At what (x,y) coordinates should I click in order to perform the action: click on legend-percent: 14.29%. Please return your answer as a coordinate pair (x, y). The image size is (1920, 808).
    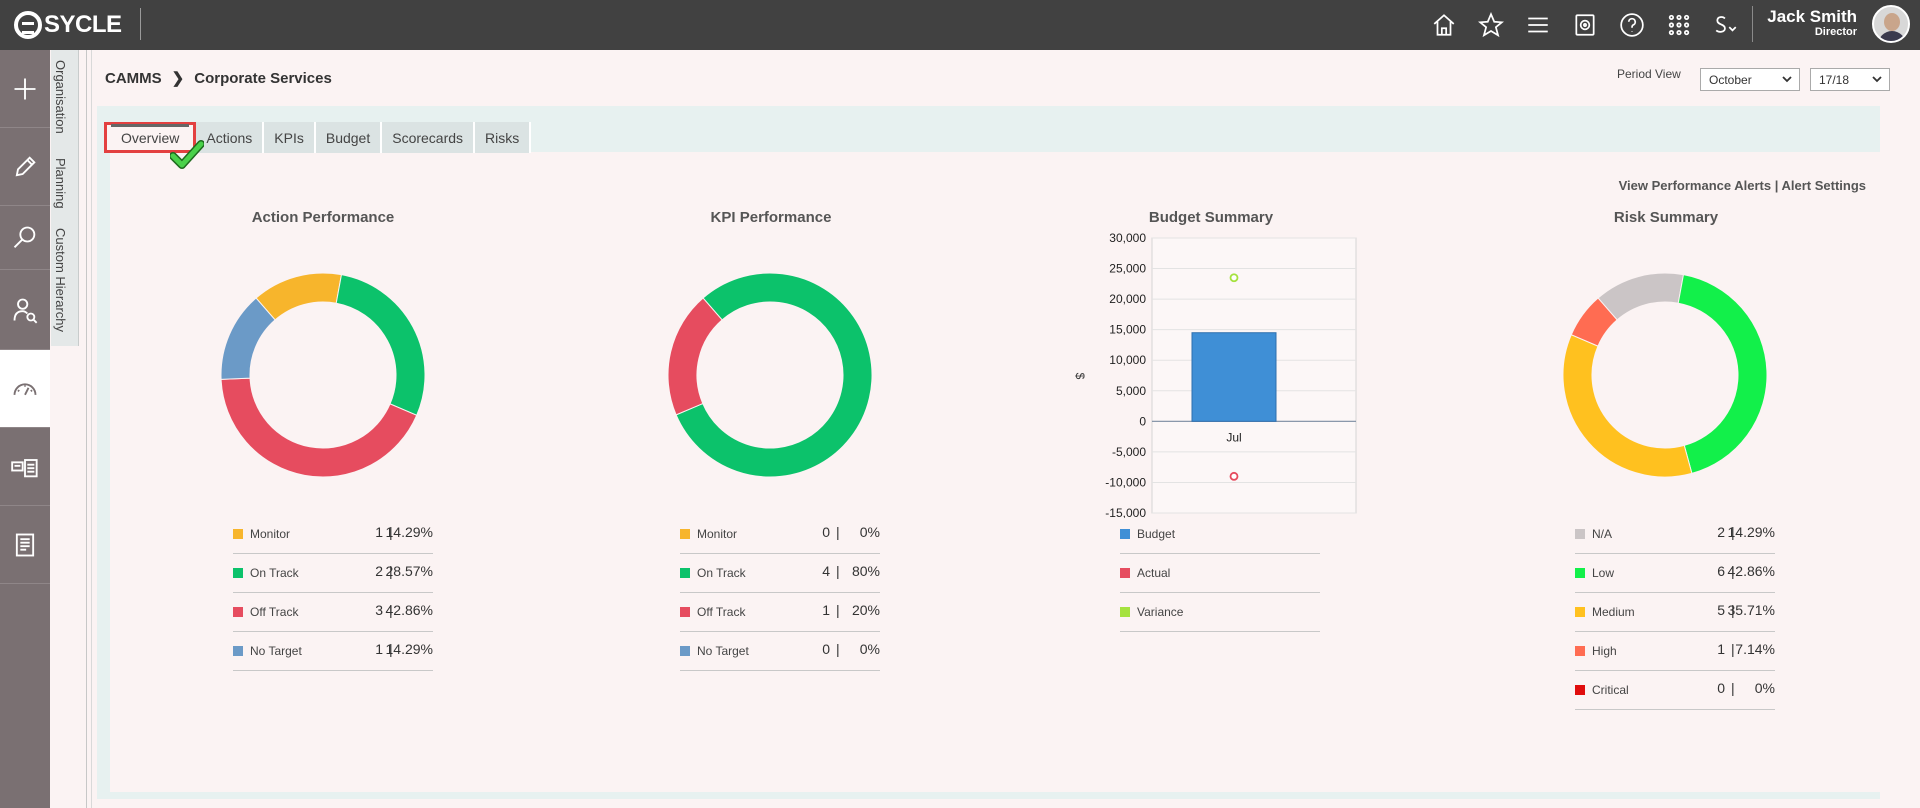
    Looking at the image, I should click on (1751, 532).